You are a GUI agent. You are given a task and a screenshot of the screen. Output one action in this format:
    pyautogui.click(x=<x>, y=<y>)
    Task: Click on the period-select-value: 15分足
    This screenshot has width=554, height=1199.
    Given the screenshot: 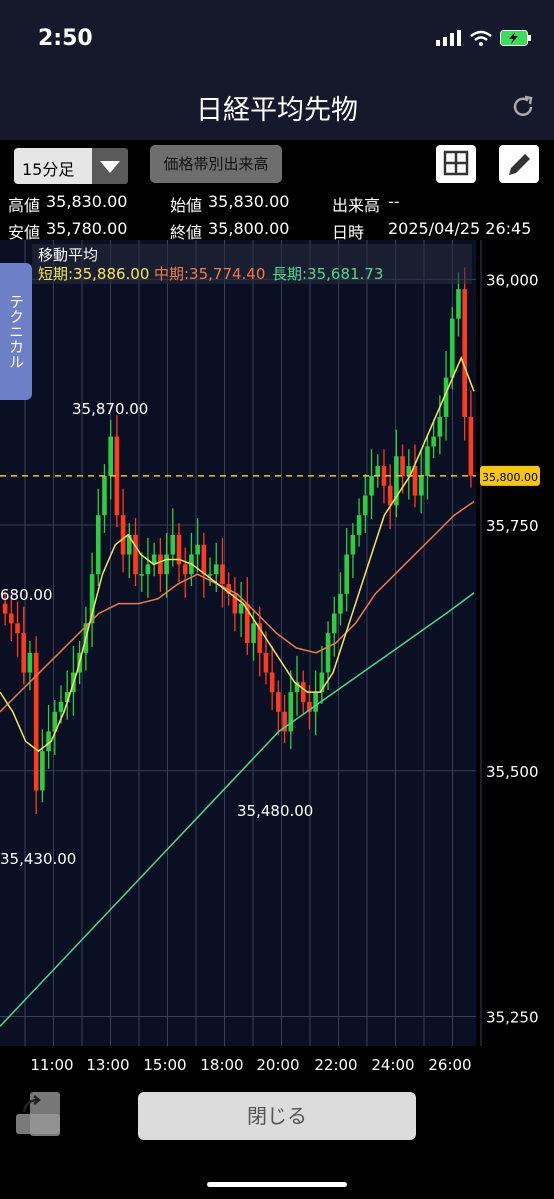 What is the action you would take?
    pyautogui.click(x=48, y=169)
    